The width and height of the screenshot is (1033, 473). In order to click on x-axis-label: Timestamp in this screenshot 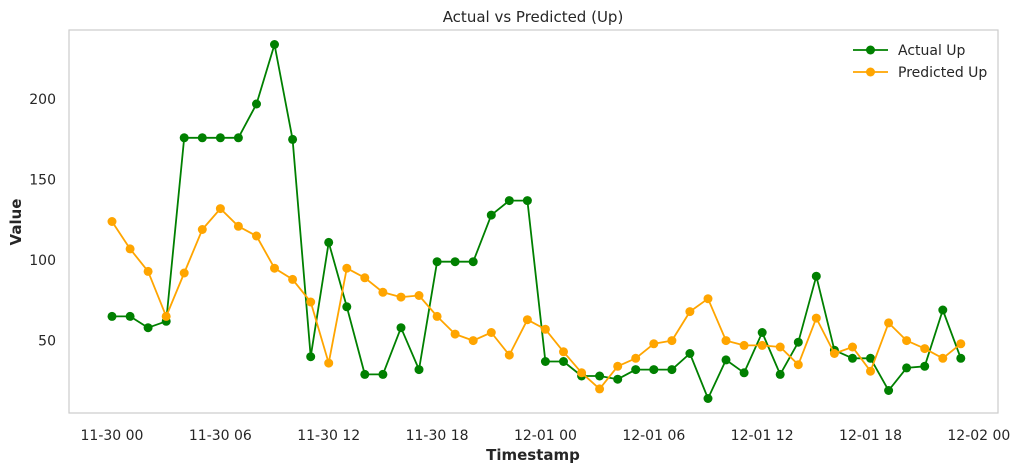, I will do `click(533, 455)`.